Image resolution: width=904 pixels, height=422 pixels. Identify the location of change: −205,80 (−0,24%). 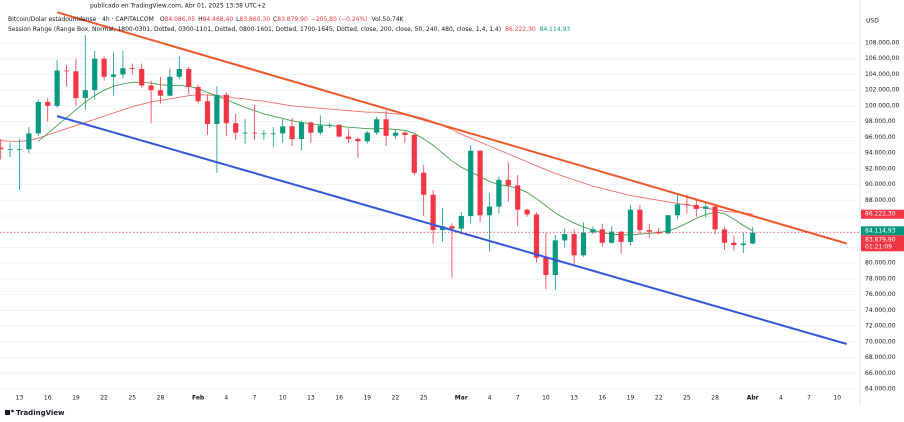
(339, 19).